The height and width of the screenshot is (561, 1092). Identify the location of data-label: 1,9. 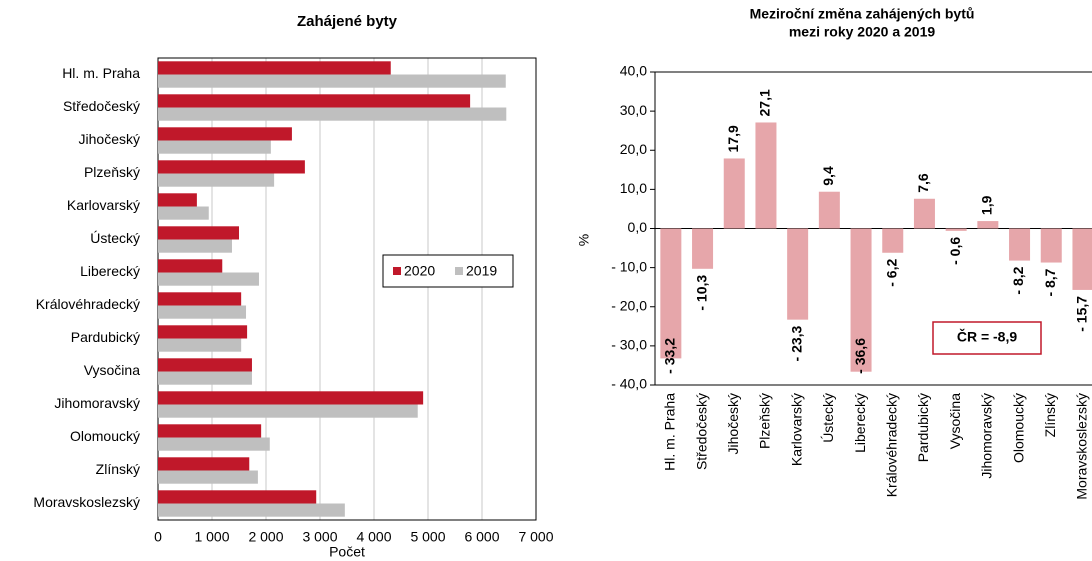
(987, 205).